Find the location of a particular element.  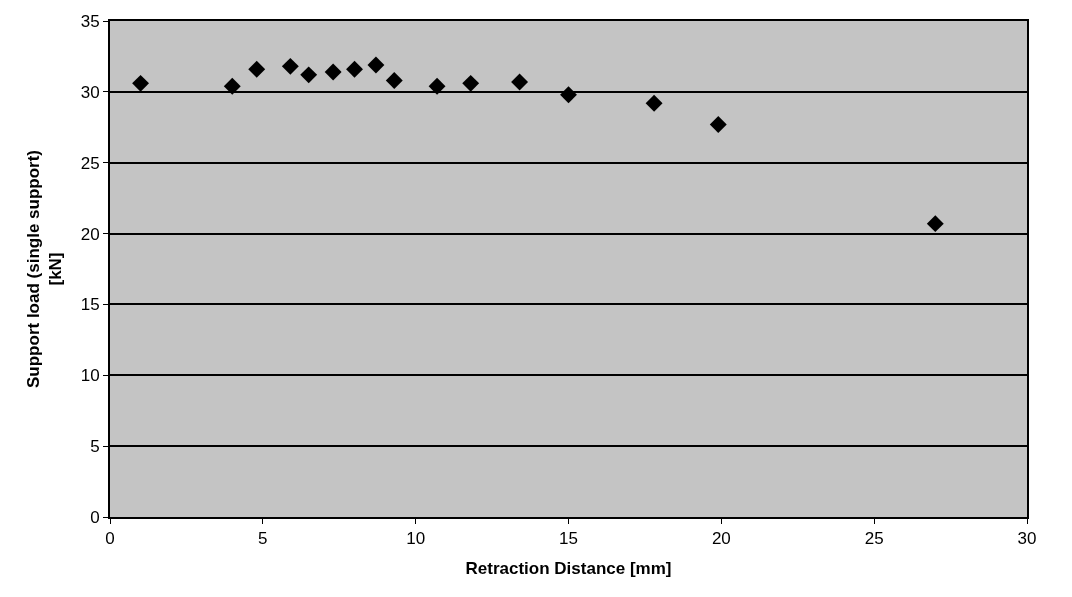

x-tick-label: 5 is located at coordinates (263, 539).